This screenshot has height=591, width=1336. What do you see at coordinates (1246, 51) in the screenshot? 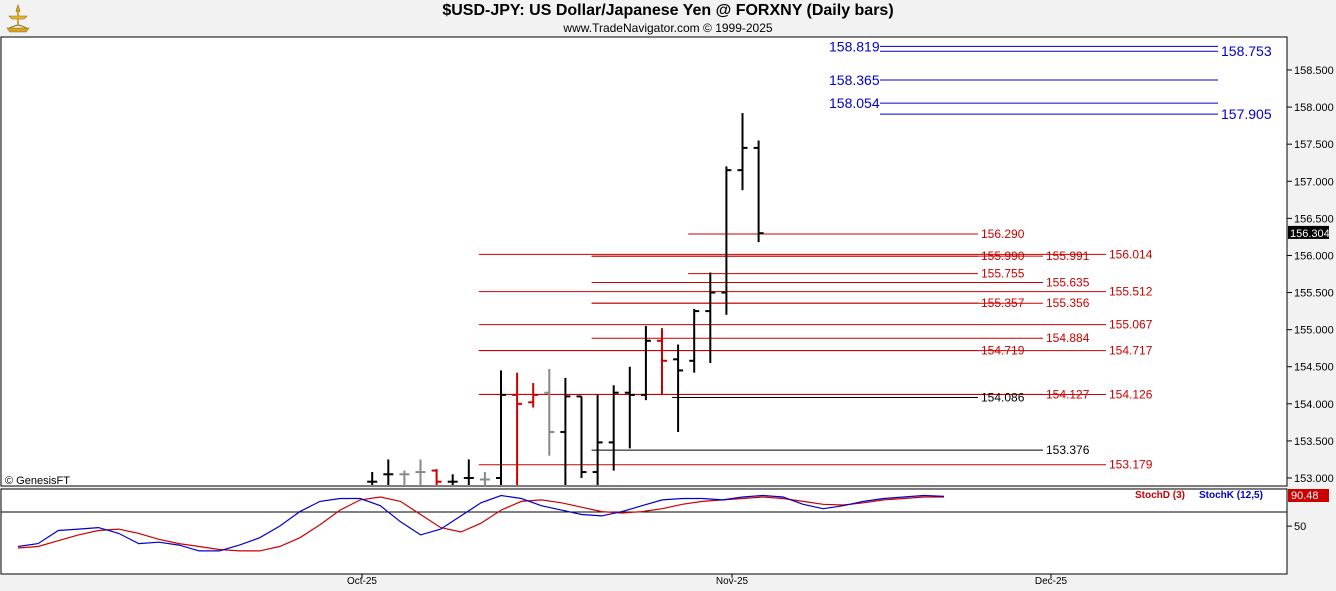
I see `level-label: 158.753` at bounding box center [1246, 51].